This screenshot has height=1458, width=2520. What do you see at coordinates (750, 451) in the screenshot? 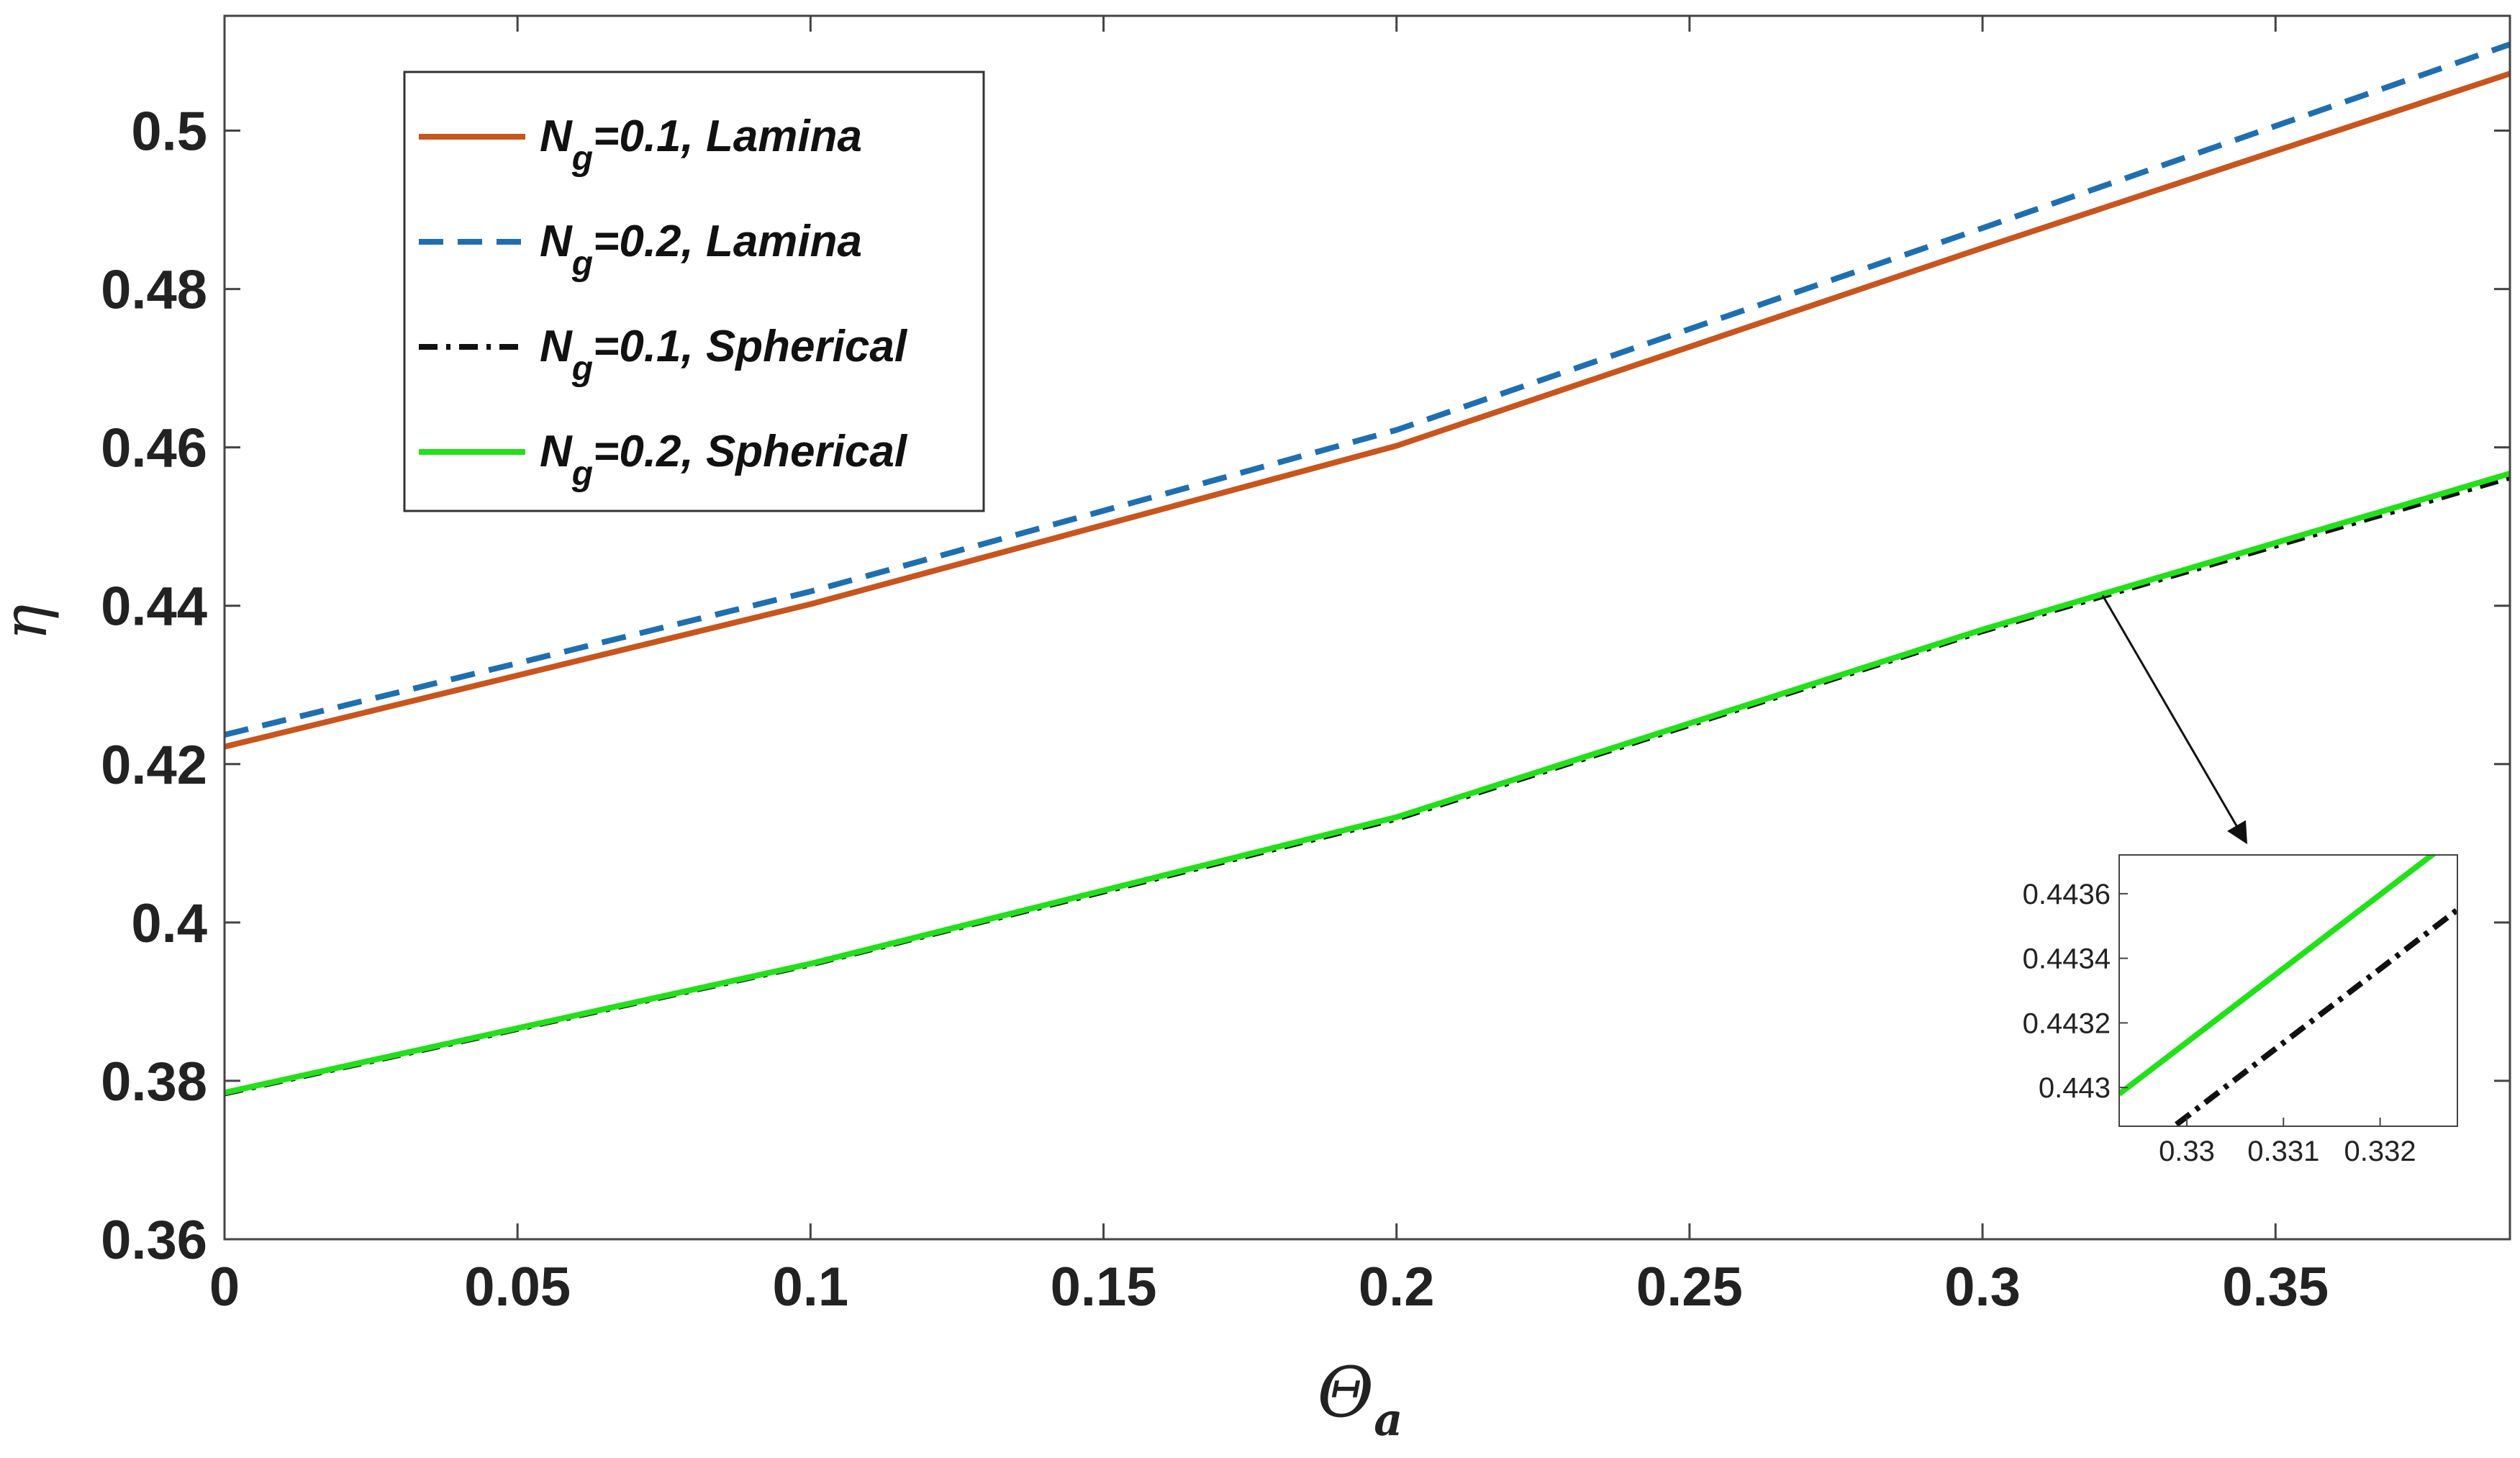
I see `legend-label-suffix: =0.2, Spherical` at bounding box center [750, 451].